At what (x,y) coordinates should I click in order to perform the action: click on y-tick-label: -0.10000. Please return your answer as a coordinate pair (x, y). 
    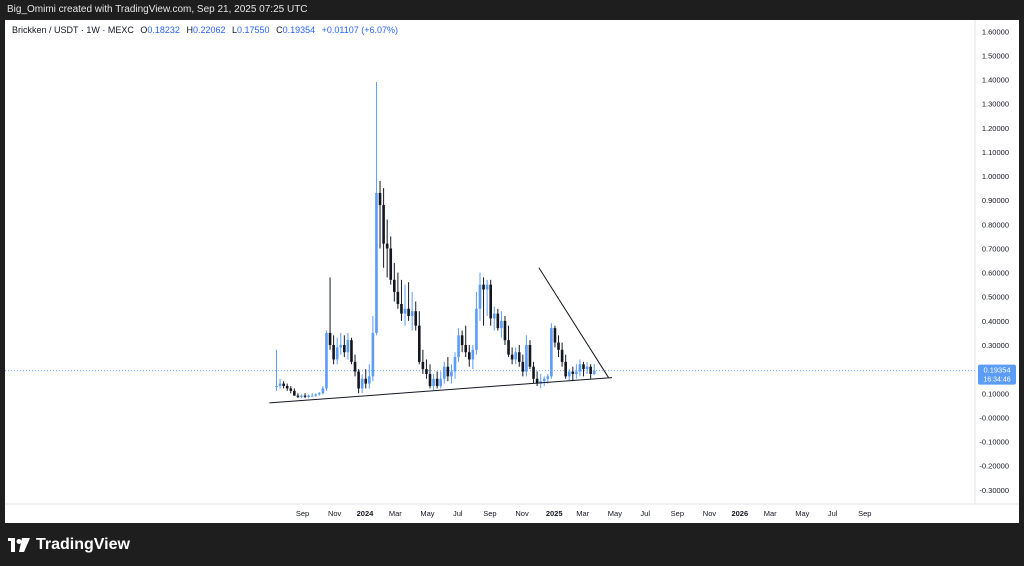
    Looking at the image, I should click on (994, 442).